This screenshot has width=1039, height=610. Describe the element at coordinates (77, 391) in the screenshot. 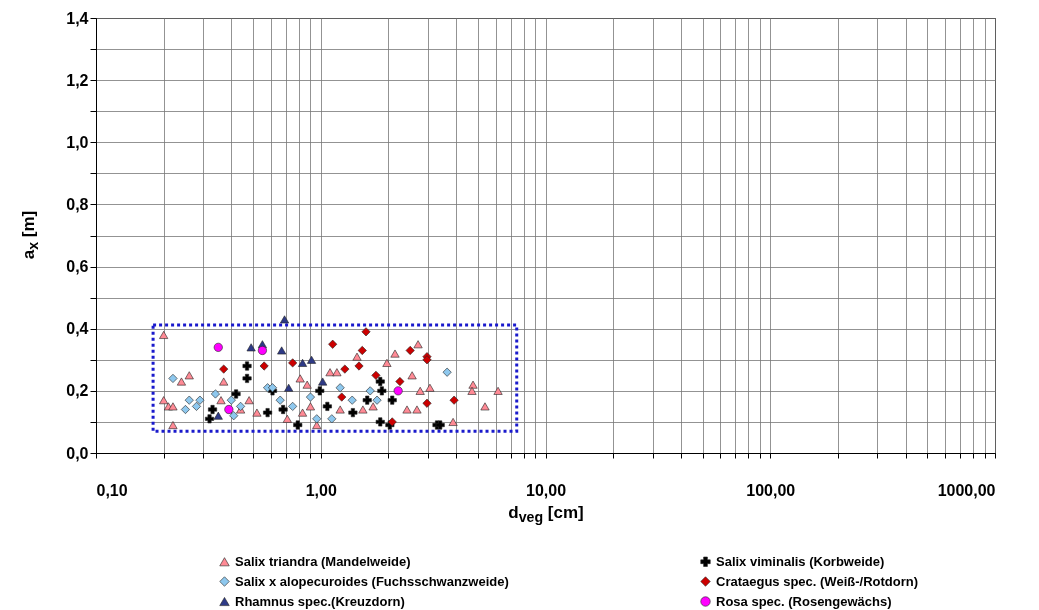

I see `y-tick-label: 0,2` at that location.